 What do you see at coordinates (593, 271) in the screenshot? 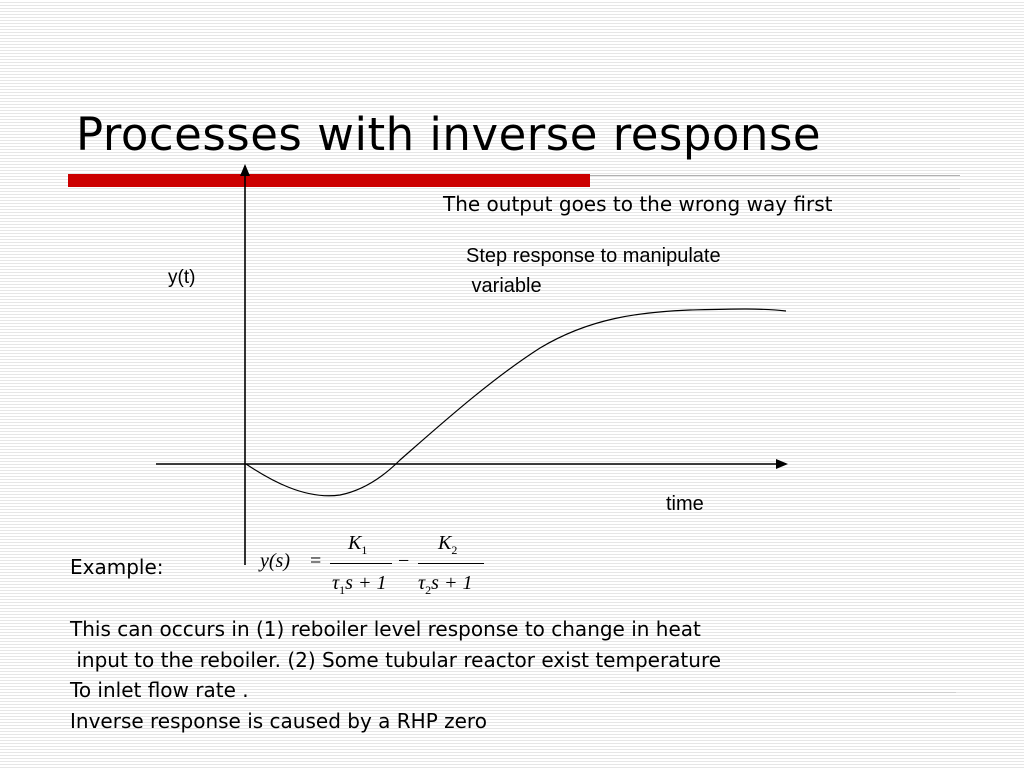
I see `step-response-caption: Step response to manipulate variable` at bounding box center [593, 271].